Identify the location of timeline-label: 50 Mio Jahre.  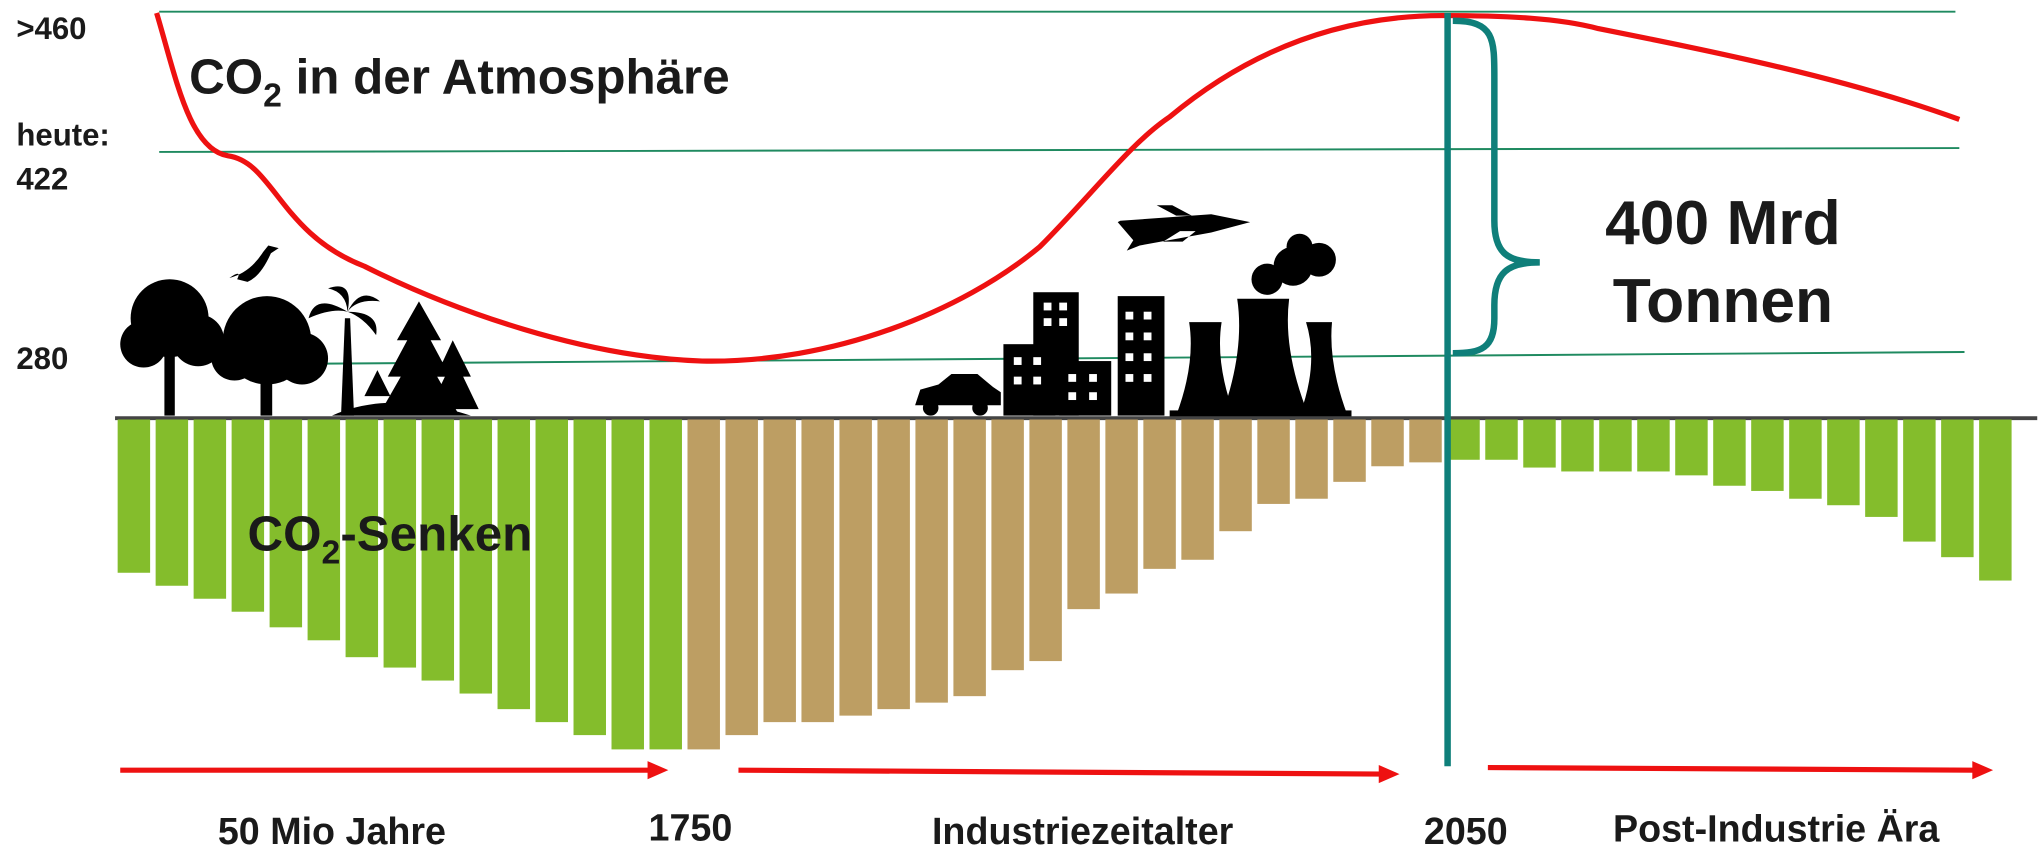
(332, 831).